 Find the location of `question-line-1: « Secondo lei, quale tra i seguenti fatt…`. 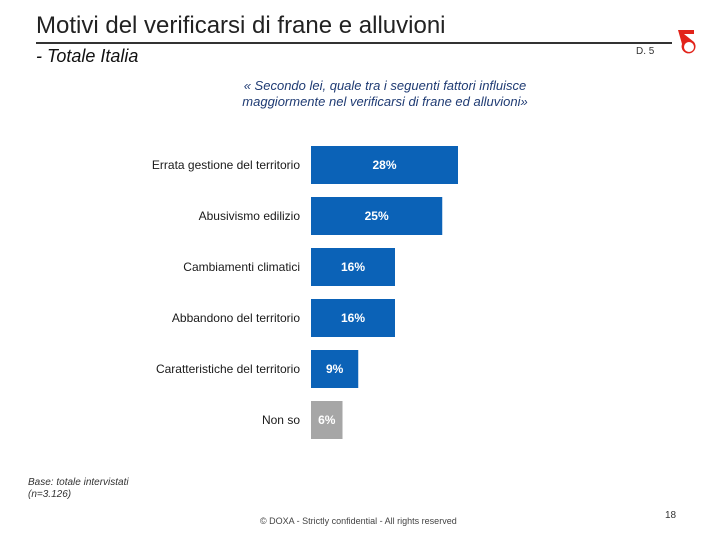

question-line-1: « Secondo lei, quale tra i seguenti fatt… is located at coordinates (385, 85).